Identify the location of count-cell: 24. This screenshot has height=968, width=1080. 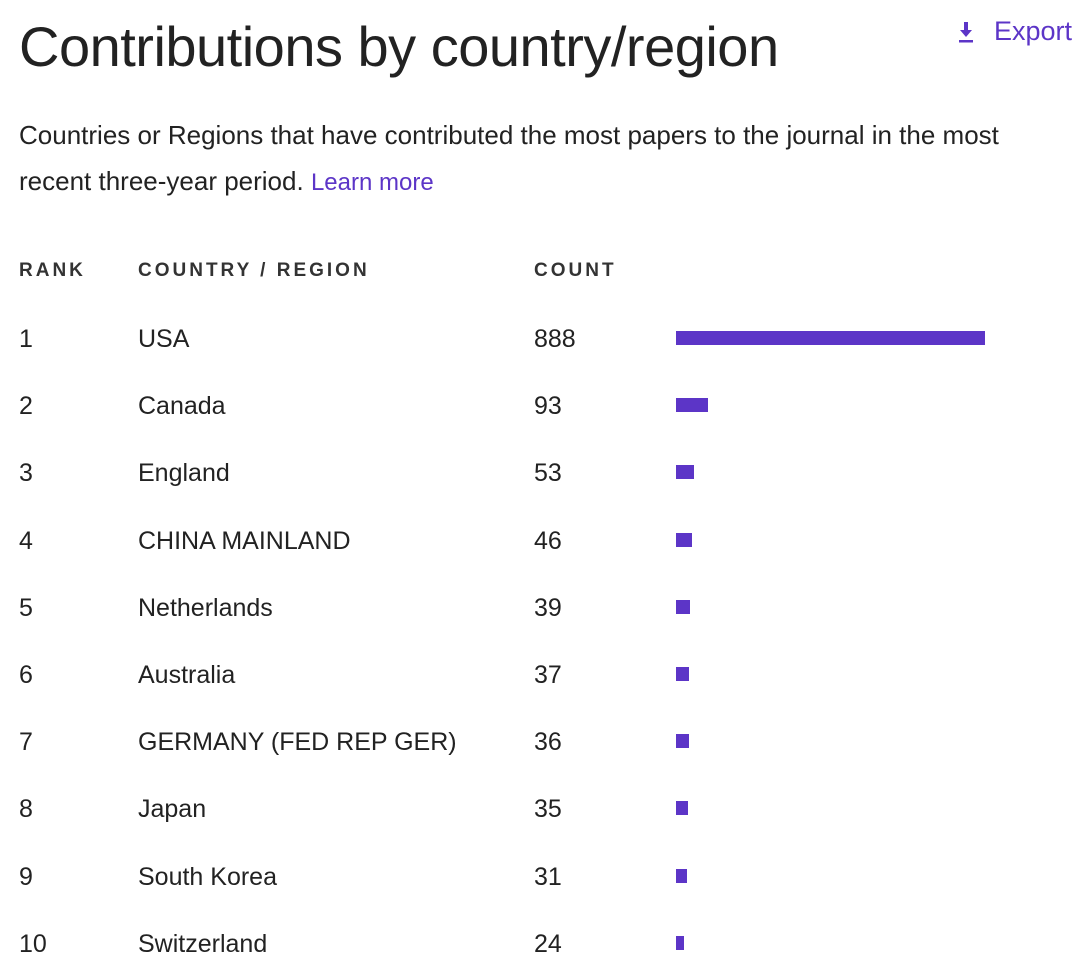
(548, 943).